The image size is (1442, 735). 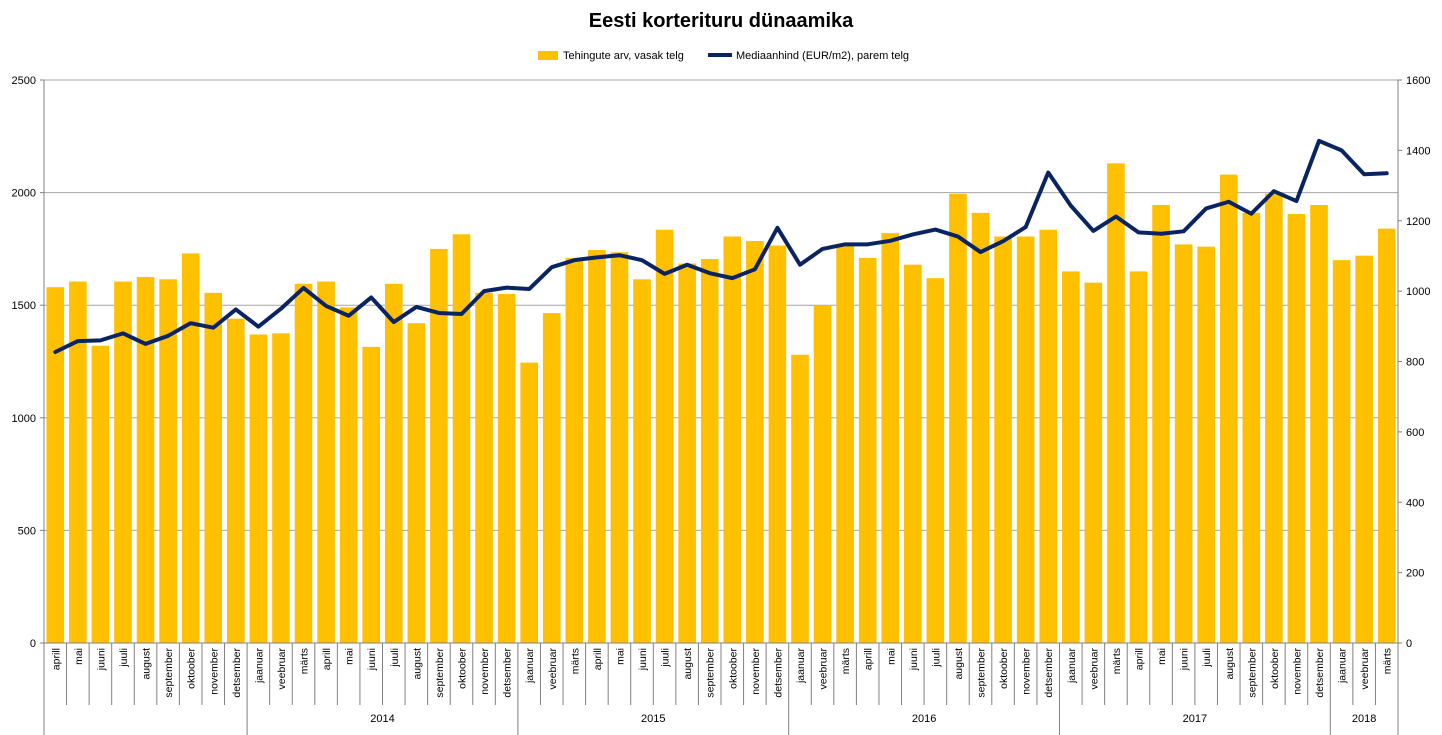 What do you see at coordinates (548, 55) in the screenshot?
I see `legend-bar-swatch` at bounding box center [548, 55].